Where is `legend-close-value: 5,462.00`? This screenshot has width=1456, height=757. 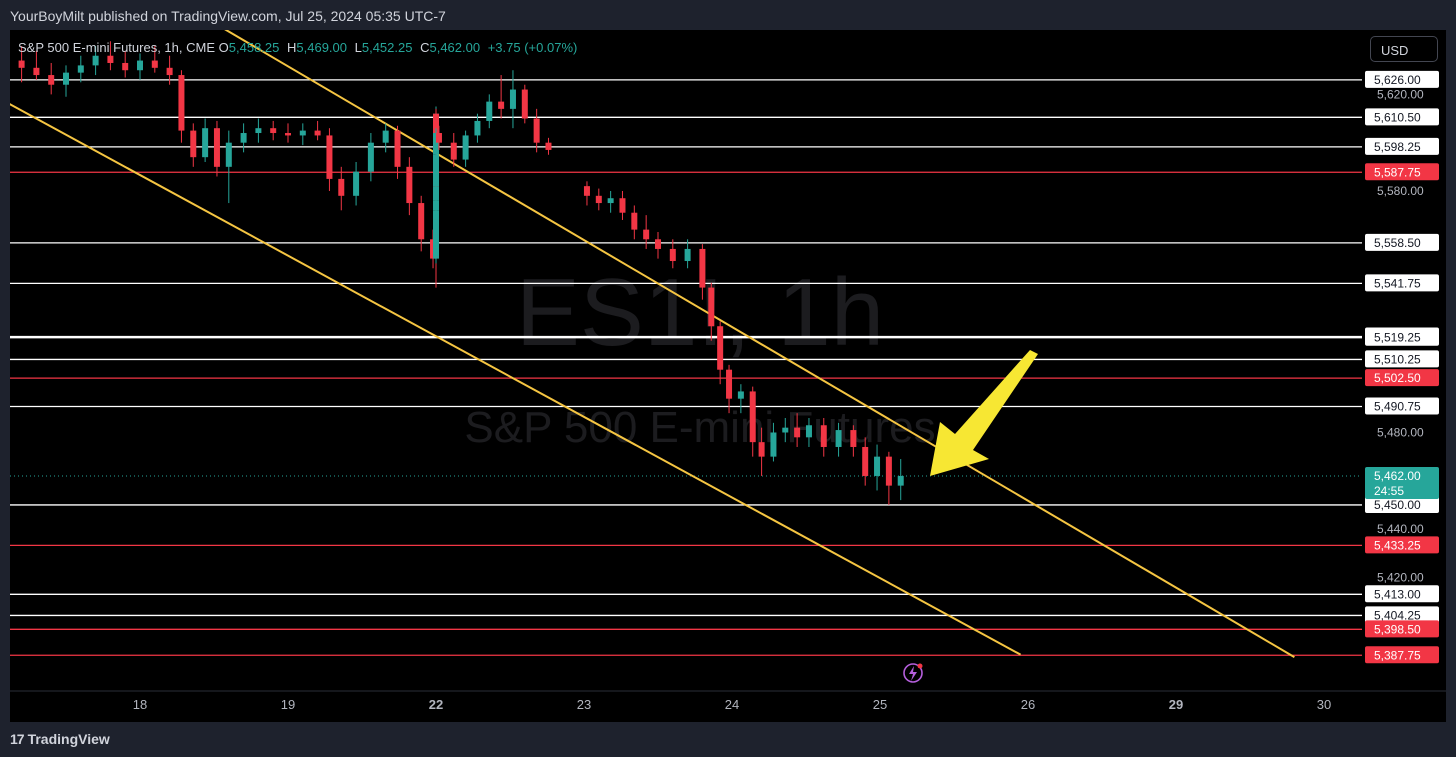 legend-close-value: 5,462.00 is located at coordinates (455, 47).